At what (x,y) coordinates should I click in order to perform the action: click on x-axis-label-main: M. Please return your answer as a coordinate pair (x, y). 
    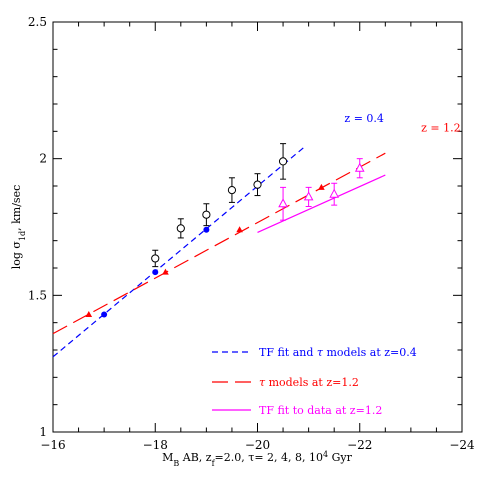
    Looking at the image, I should click on (167, 457).